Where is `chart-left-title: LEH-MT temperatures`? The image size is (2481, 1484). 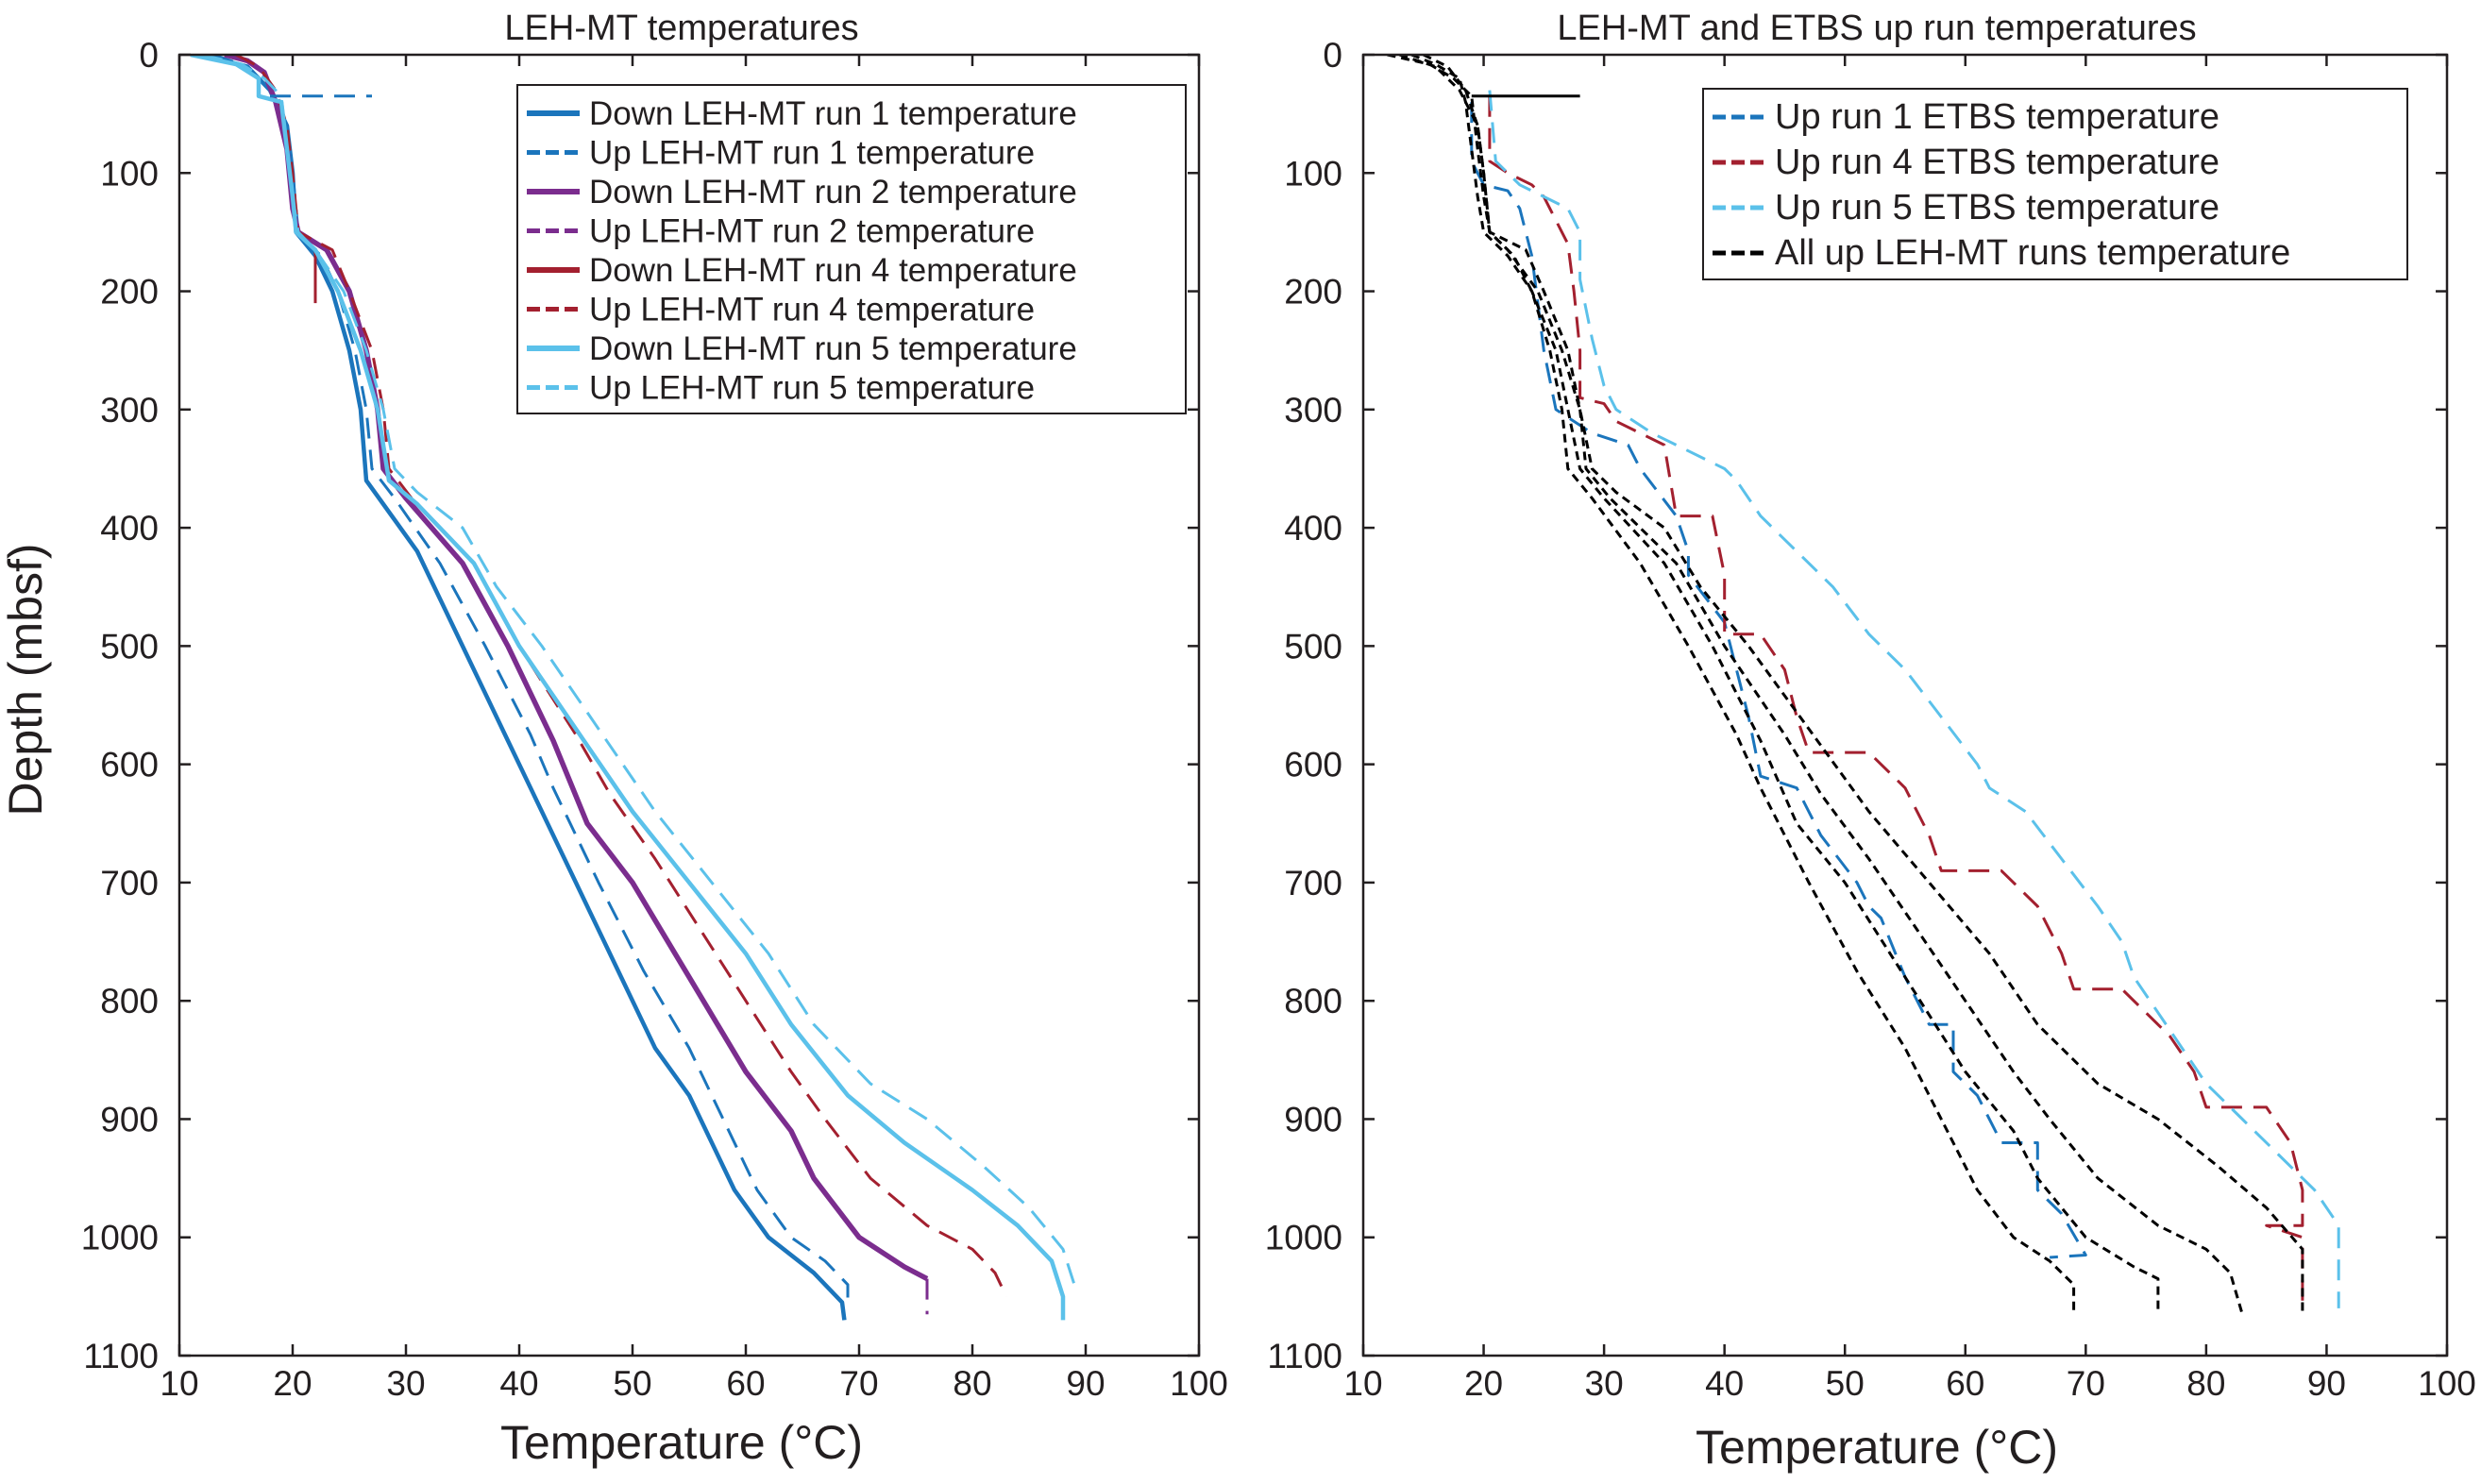
chart-left-title: LEH-MT temperatures is located at coordinates (681, 28).